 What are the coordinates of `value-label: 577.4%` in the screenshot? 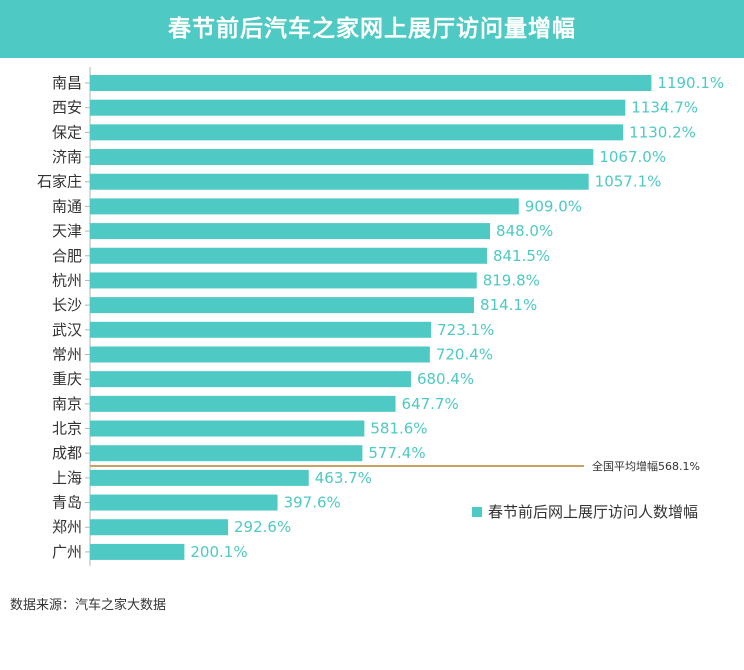 It's located at (396, 453).